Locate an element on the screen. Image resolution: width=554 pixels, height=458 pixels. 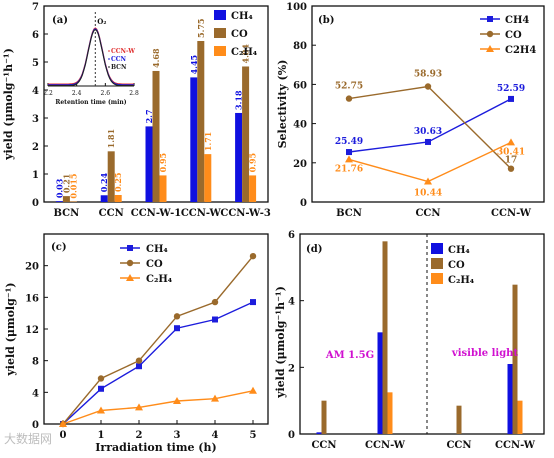
panel-c-xlabel: Irradiation time (h) is located at coordinates (155, 447).